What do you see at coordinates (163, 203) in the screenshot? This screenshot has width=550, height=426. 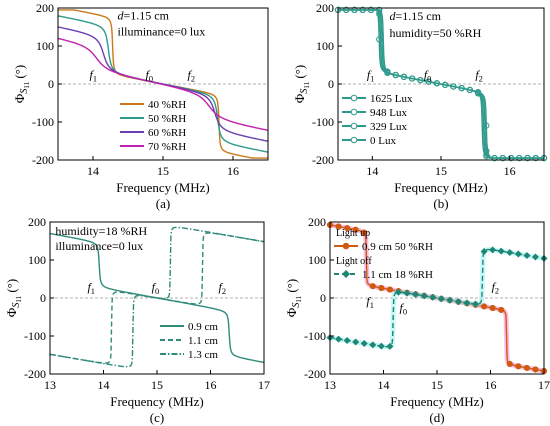 I see `panel-label: (a)` at bounding box center [163, 203].